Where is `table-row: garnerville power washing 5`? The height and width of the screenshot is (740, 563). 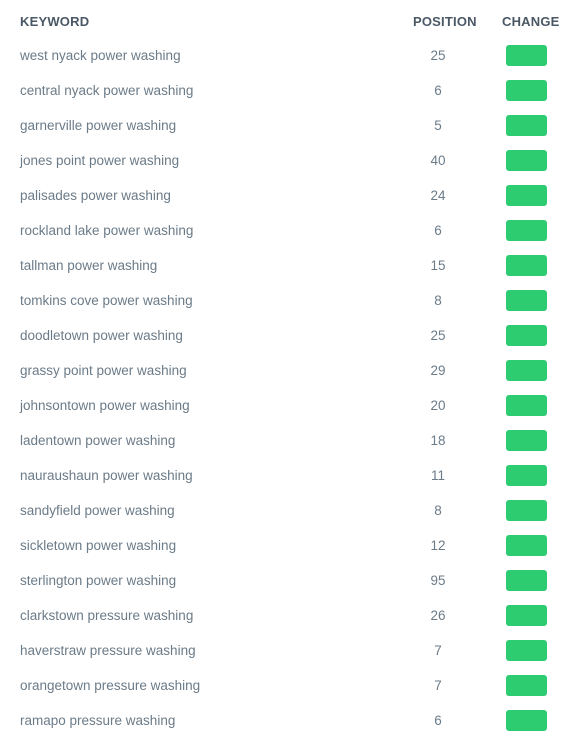 table-row: garnerville power washing 5 is located at coordinates (281, 127).